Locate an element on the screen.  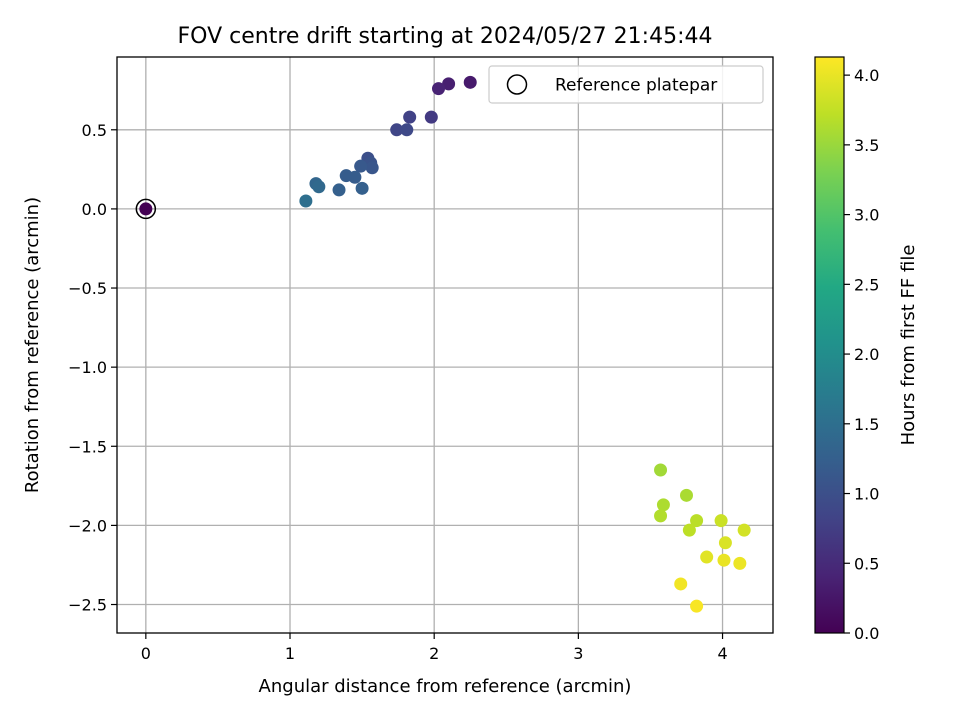
y-tick-label: −2.5 is located at coordinates (87, 605).